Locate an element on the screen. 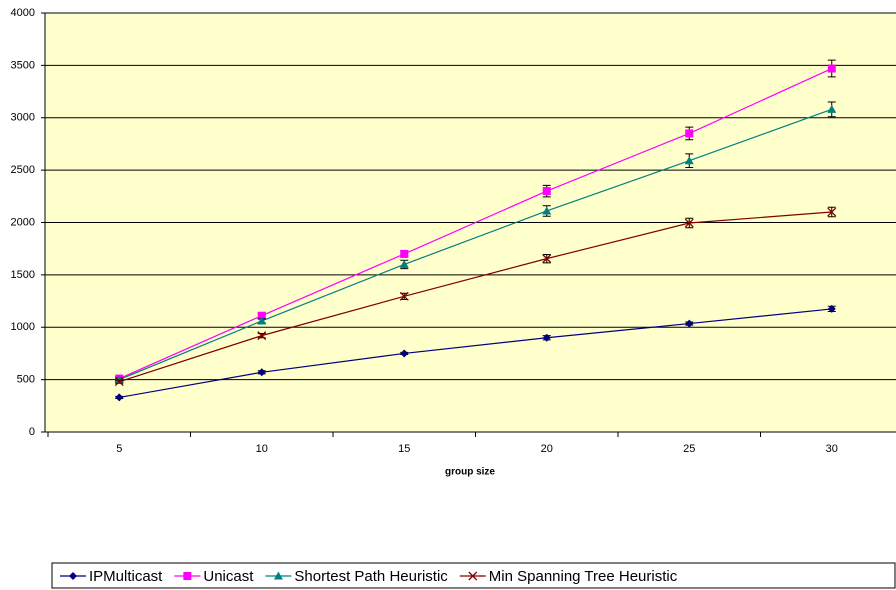 This screenshot has height=590, width=896. y-tick-label: 2000 is located at coordinates (23, 222).